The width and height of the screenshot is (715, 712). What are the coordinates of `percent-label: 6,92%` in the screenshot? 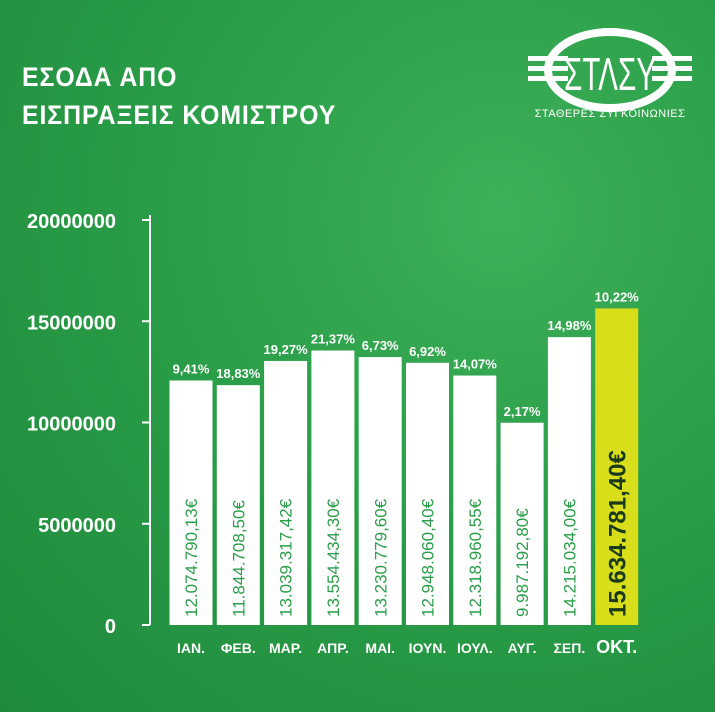 It's located at (427, 351).